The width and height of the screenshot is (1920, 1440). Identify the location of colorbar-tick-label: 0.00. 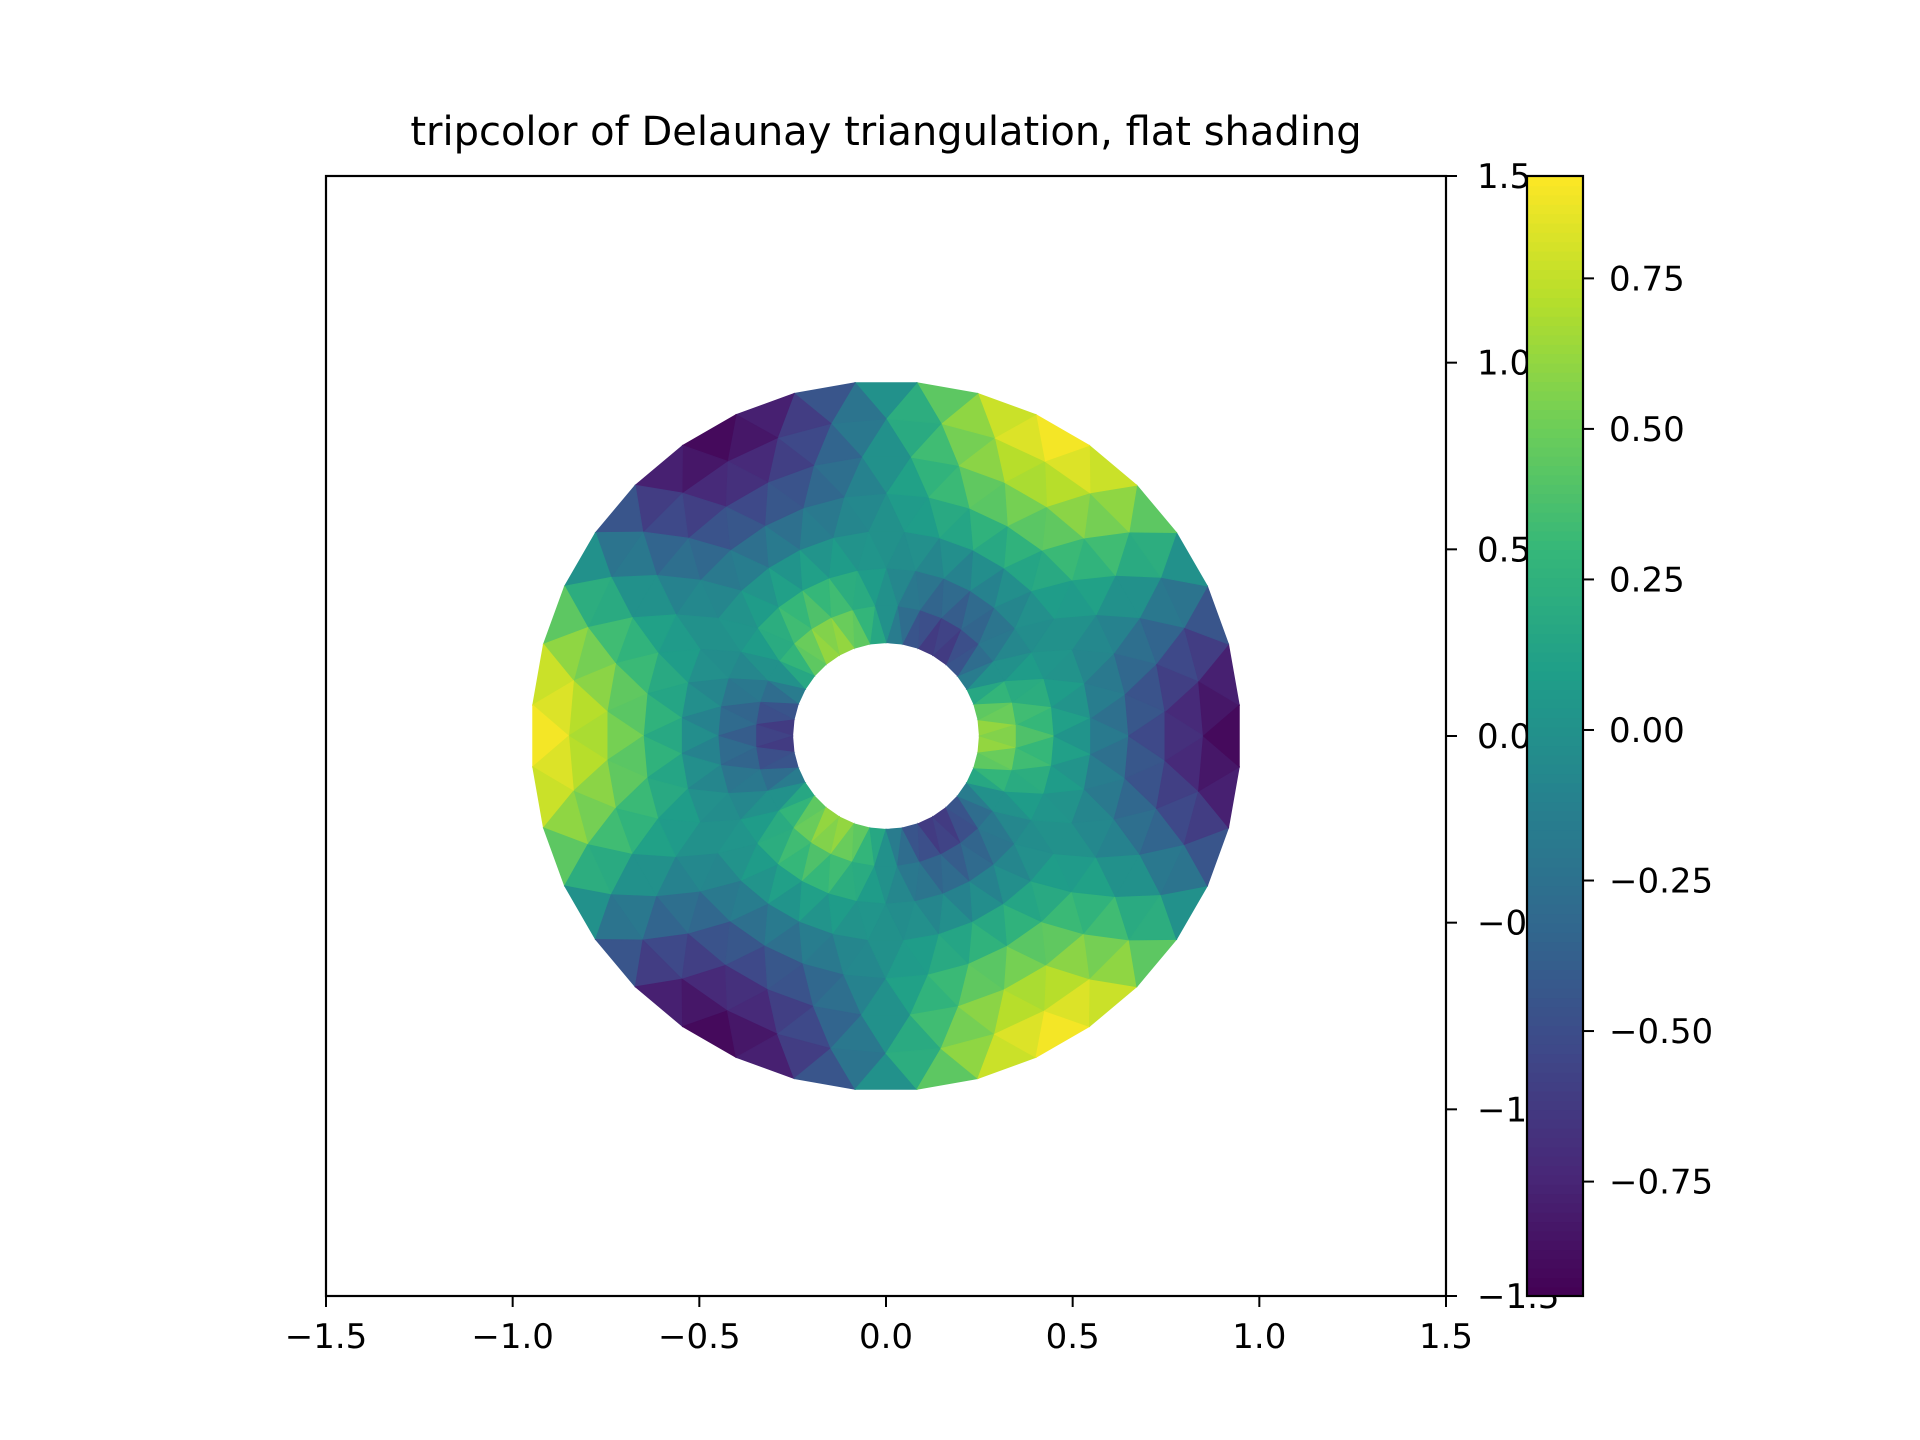
(1647, 731).